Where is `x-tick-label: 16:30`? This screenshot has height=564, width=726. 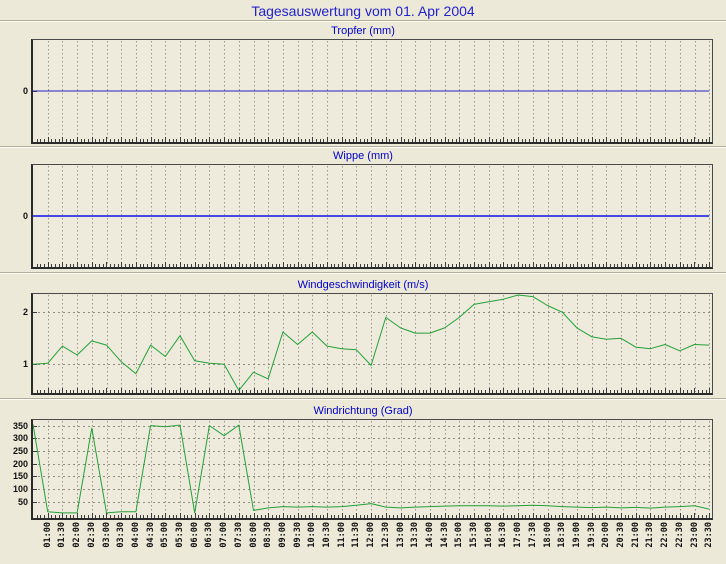
x-tick-label: 16:30 is located at coordinates (503, 535).